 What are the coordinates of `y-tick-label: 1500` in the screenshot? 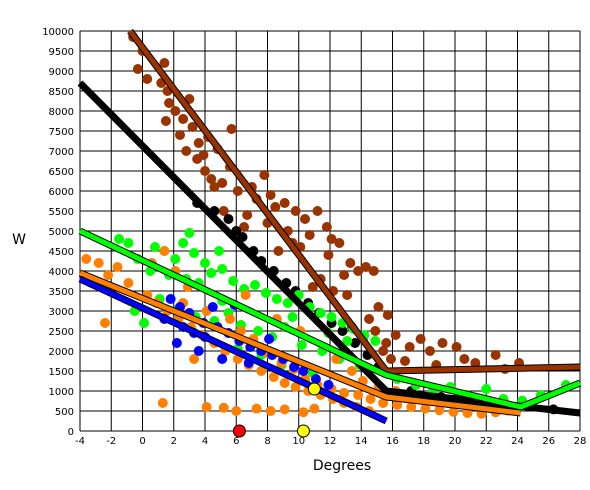 It's located at (61, 372).